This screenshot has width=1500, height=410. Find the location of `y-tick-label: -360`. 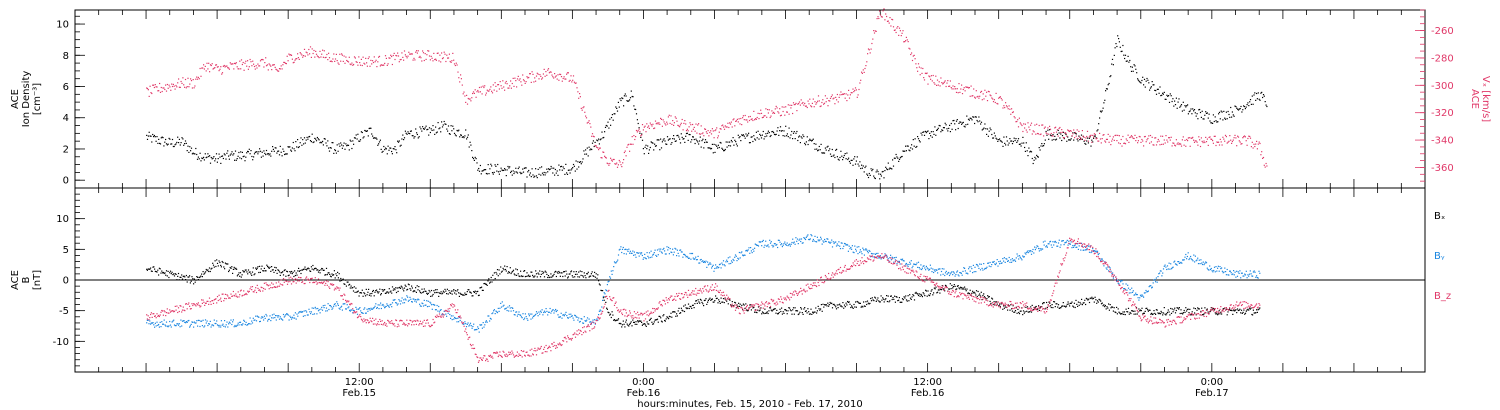

y-tick-label: -360 is located at coordinates (1442, 168).